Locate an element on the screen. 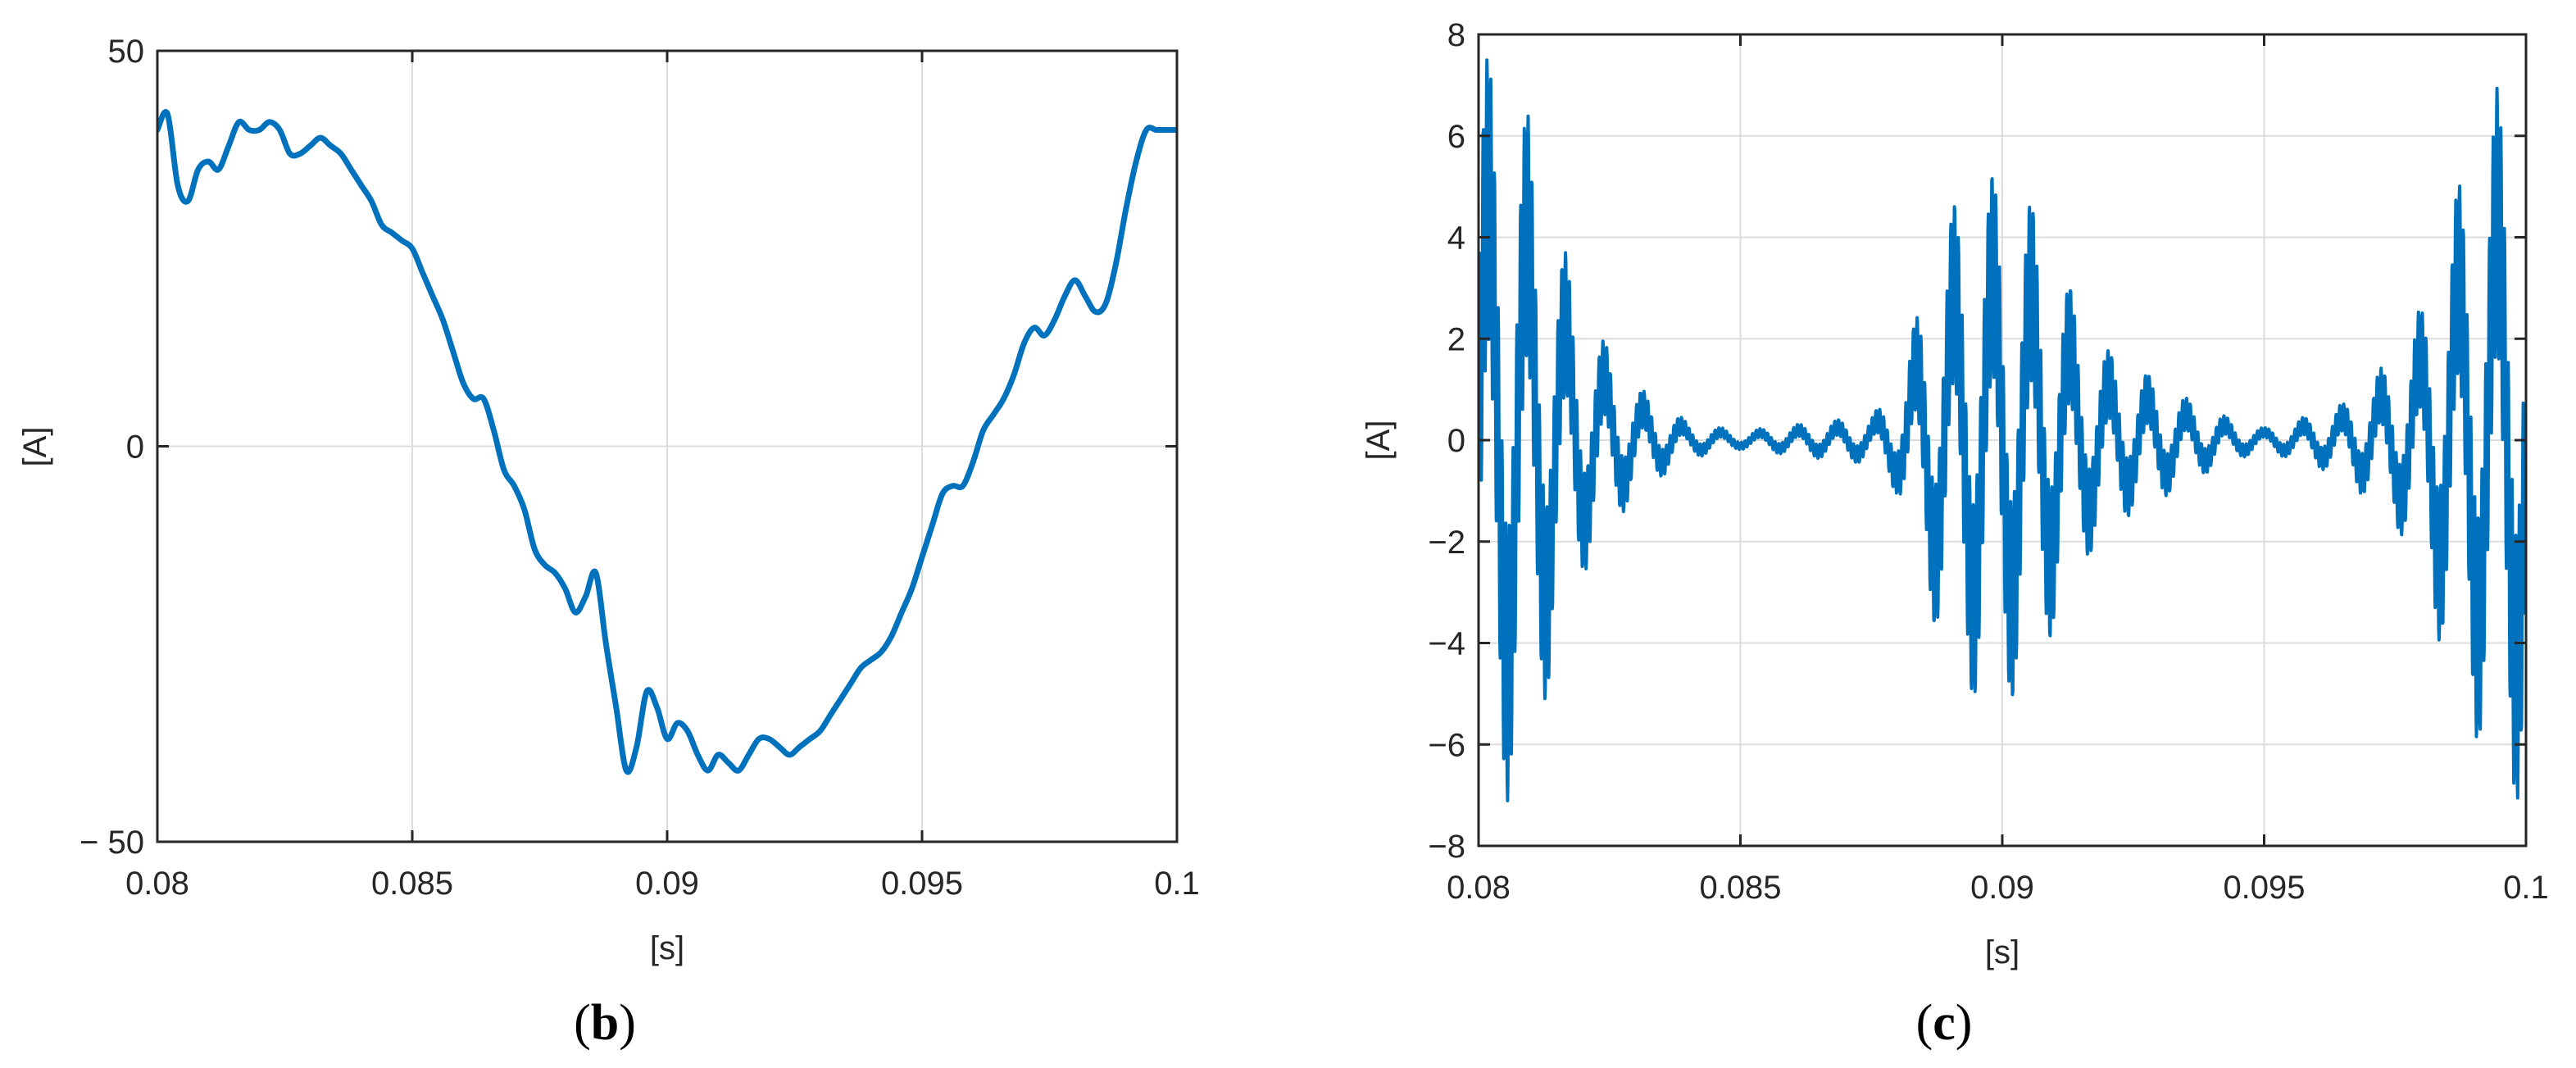  chart-b-panel-label: (b) is located at coordinates (605, 1023).